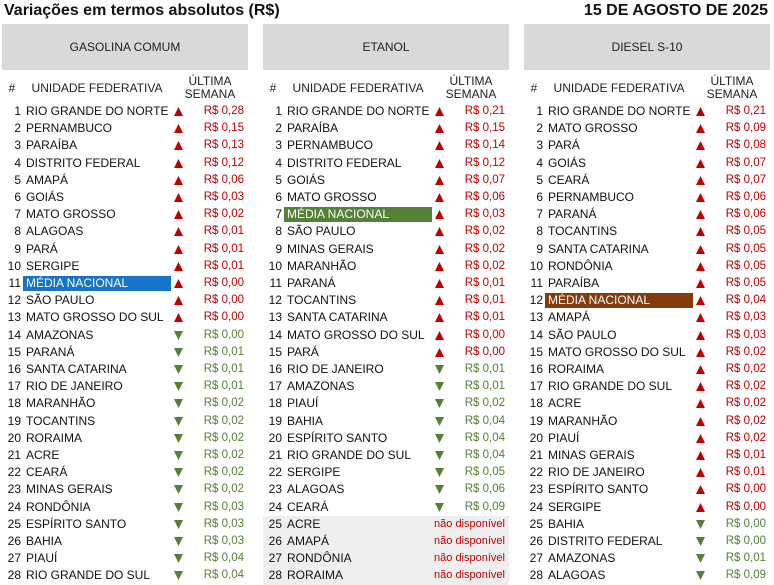 Image resolution: width=774 pixels, height=585 pixels. What do you see at coordinates (471, 145) in the screenshot?
I see `change-cell: R$ 0,14` at bounding box center [471, 145].